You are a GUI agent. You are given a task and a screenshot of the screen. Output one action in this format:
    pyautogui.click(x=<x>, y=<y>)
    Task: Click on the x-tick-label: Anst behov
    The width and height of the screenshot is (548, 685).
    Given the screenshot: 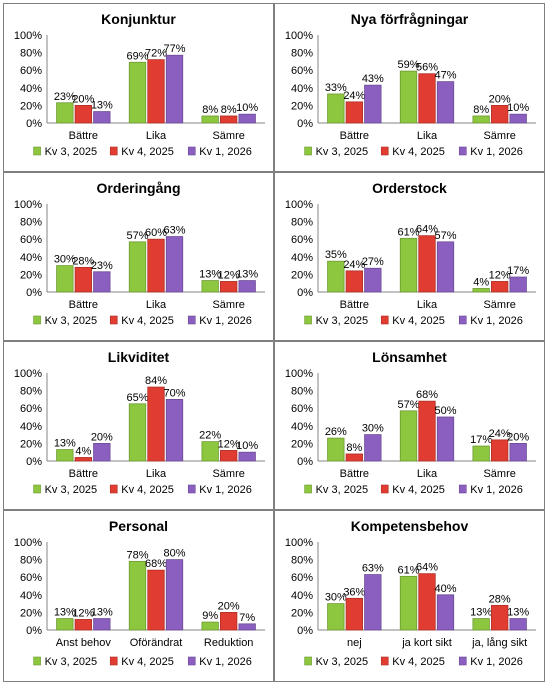 What is the action you would take?
    pyautogui.click(x=84, y=643)
    